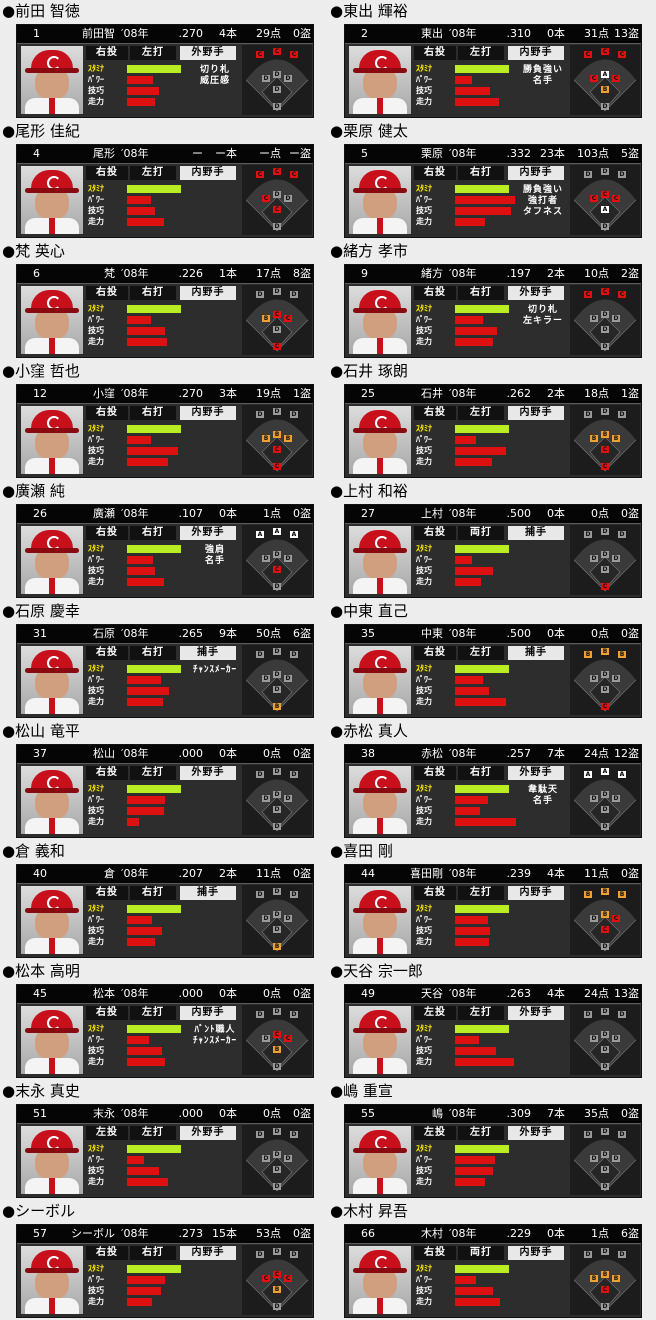  Describe the element at coordinates (477, 102) in the screenshot. I see `speed-bar` at that location.